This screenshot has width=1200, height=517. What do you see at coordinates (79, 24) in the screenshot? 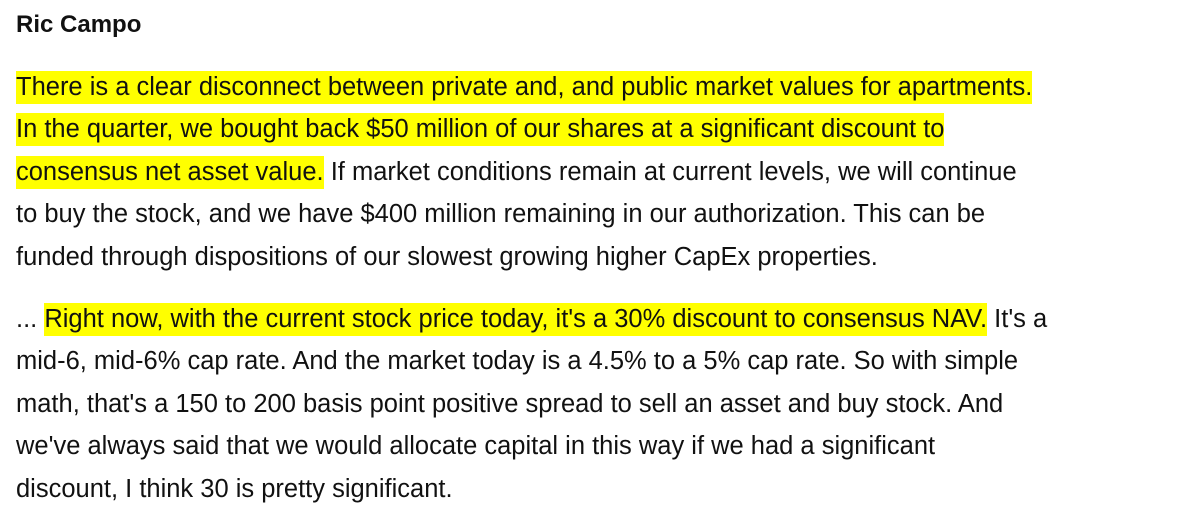
I see `speaker-name: Ric Campo` at bounding box center [79, 24].